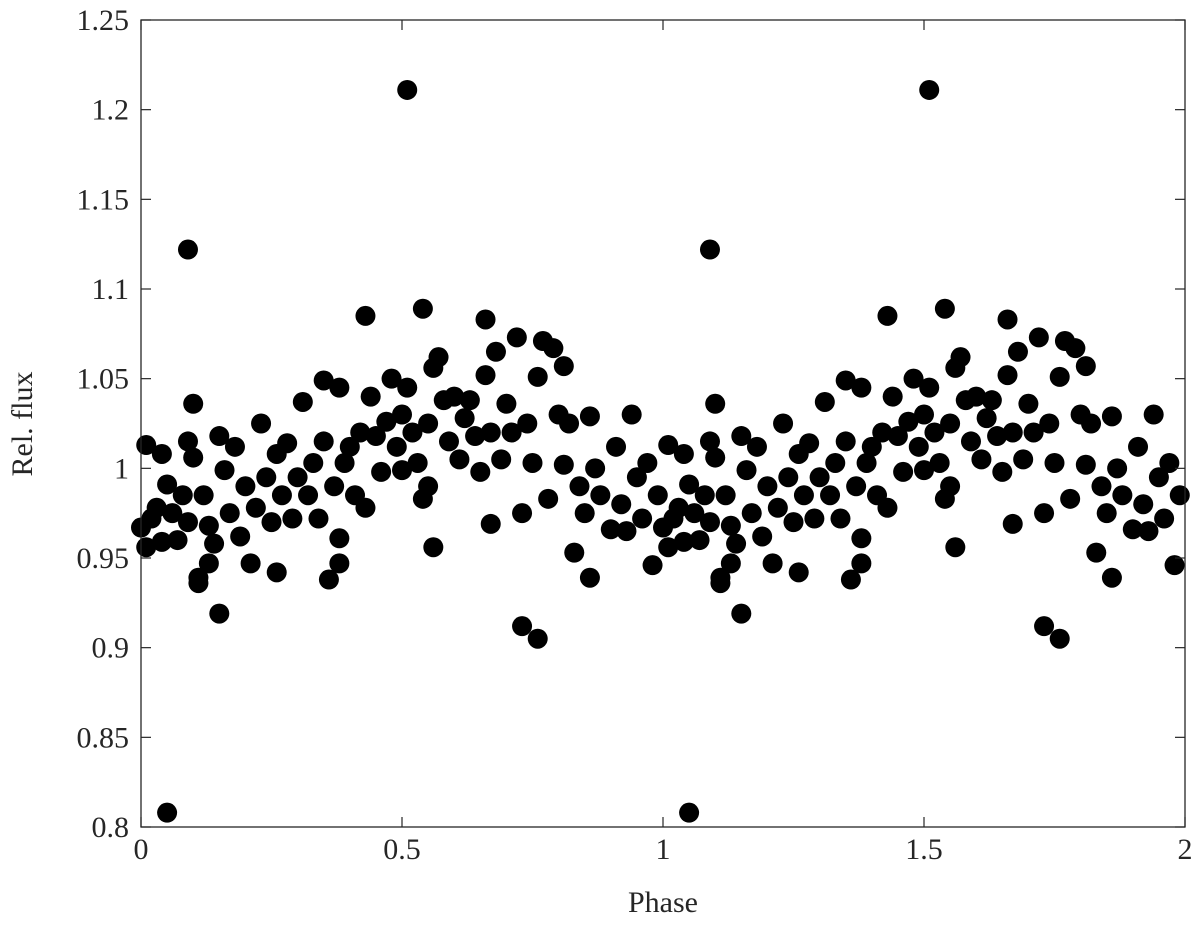 The width and height of the screenshot is (1200, 928). I want to click on x-tick-label: 0, so click(141, 849).